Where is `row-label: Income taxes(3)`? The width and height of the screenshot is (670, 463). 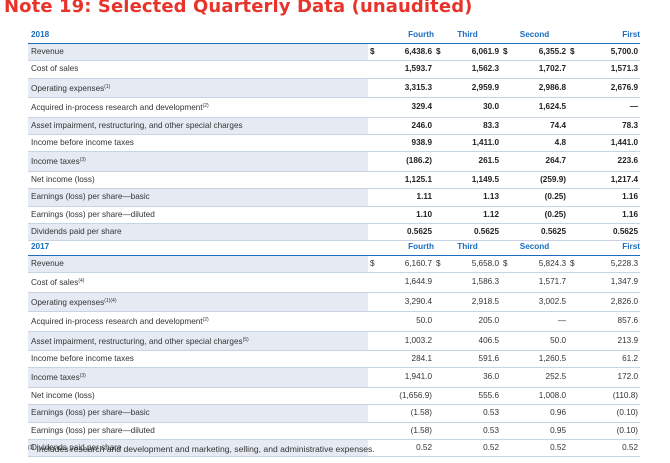
row-label: Income taxes(3) is located at coordinates (198, 377).